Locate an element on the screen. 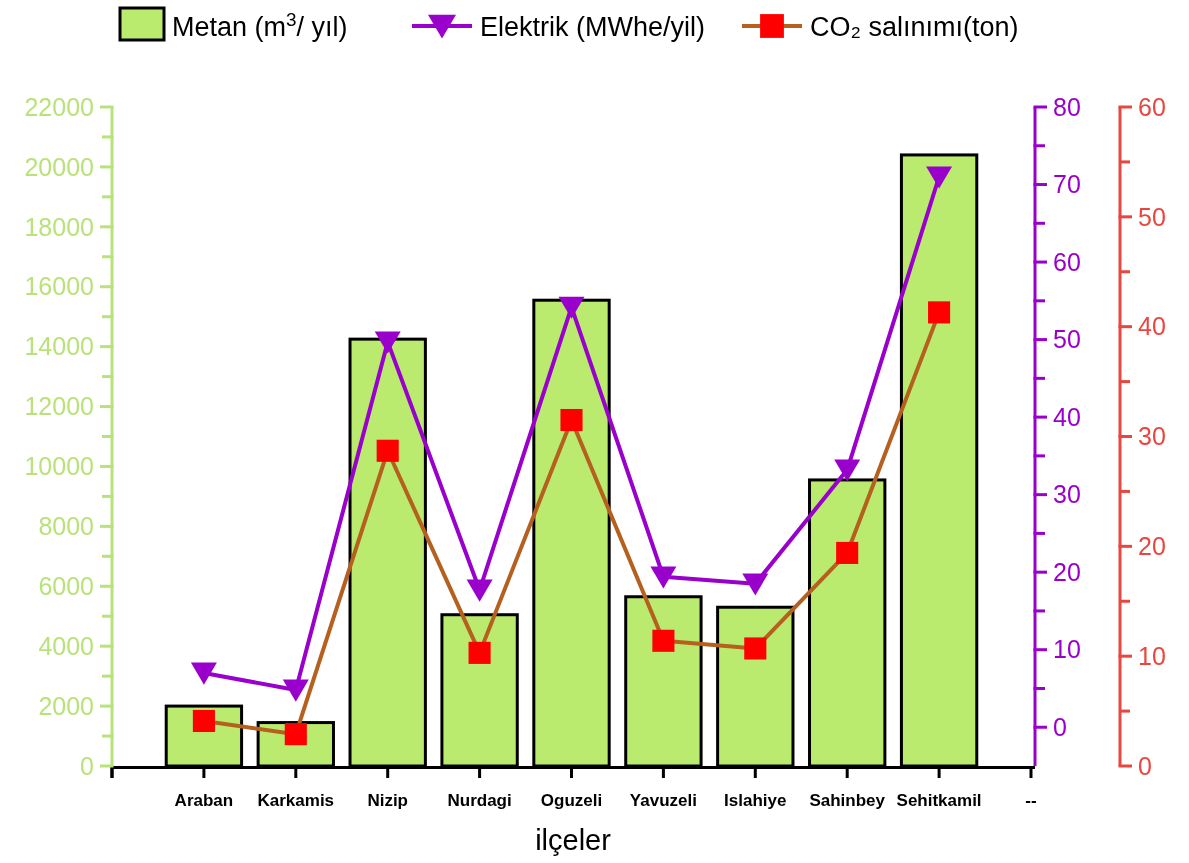 This screenshot has width=1189, height=863. y2-tick-label: 40 is located at coordinates (1067, 416).